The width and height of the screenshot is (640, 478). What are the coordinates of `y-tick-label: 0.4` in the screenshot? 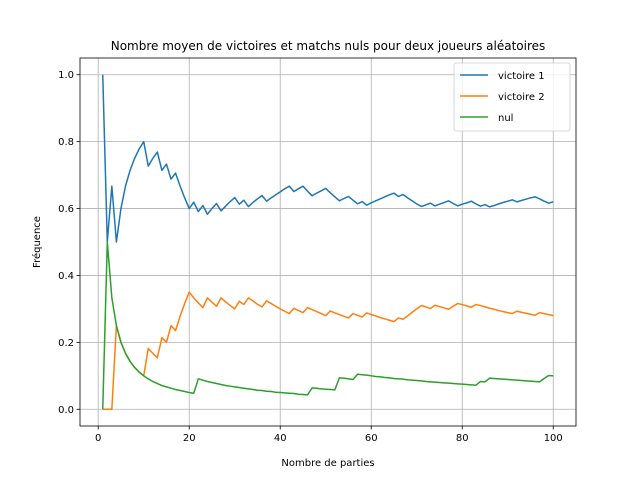 It's located at (66, 276).